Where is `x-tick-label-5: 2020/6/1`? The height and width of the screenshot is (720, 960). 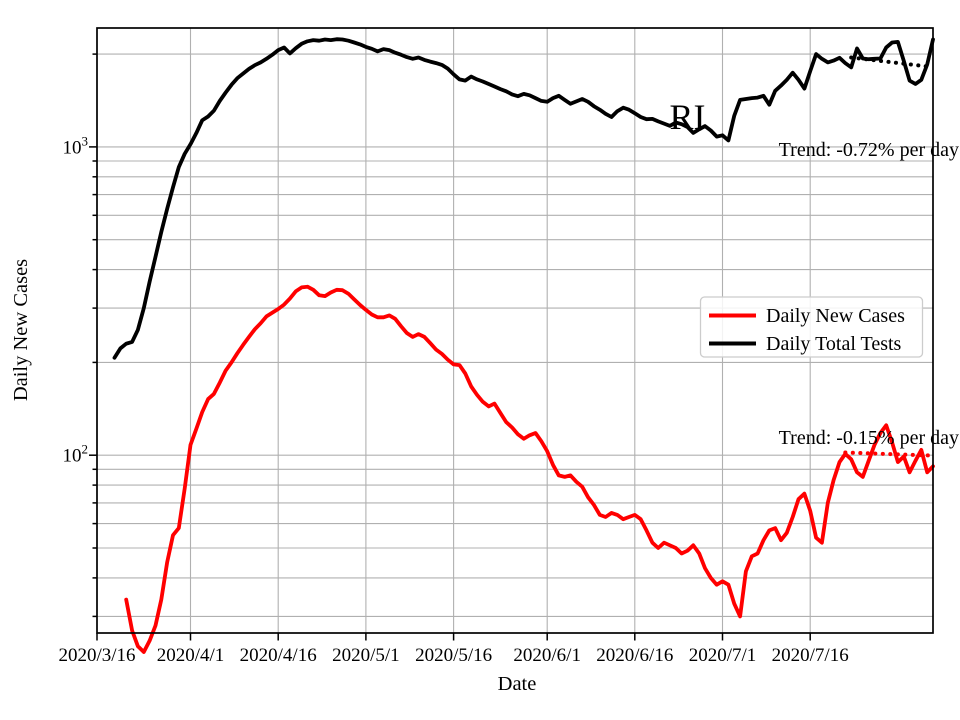
x-tick-label-5: 2020/6/1 is located at coordinates (547, 655).